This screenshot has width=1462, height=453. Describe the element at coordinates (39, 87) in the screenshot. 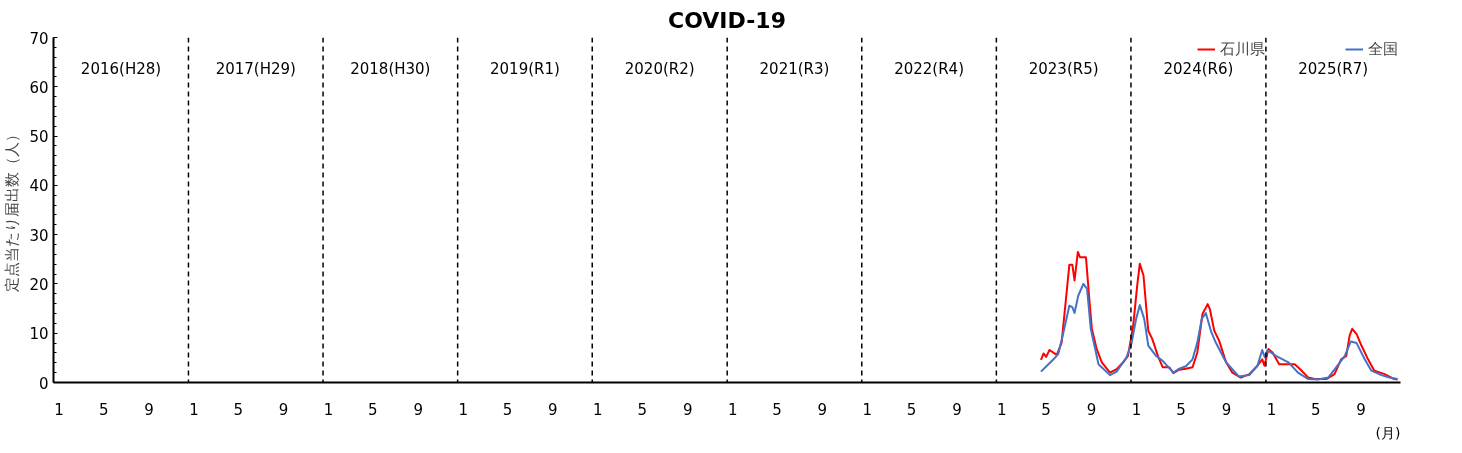

I see `y-tick-label: 60` at that location.